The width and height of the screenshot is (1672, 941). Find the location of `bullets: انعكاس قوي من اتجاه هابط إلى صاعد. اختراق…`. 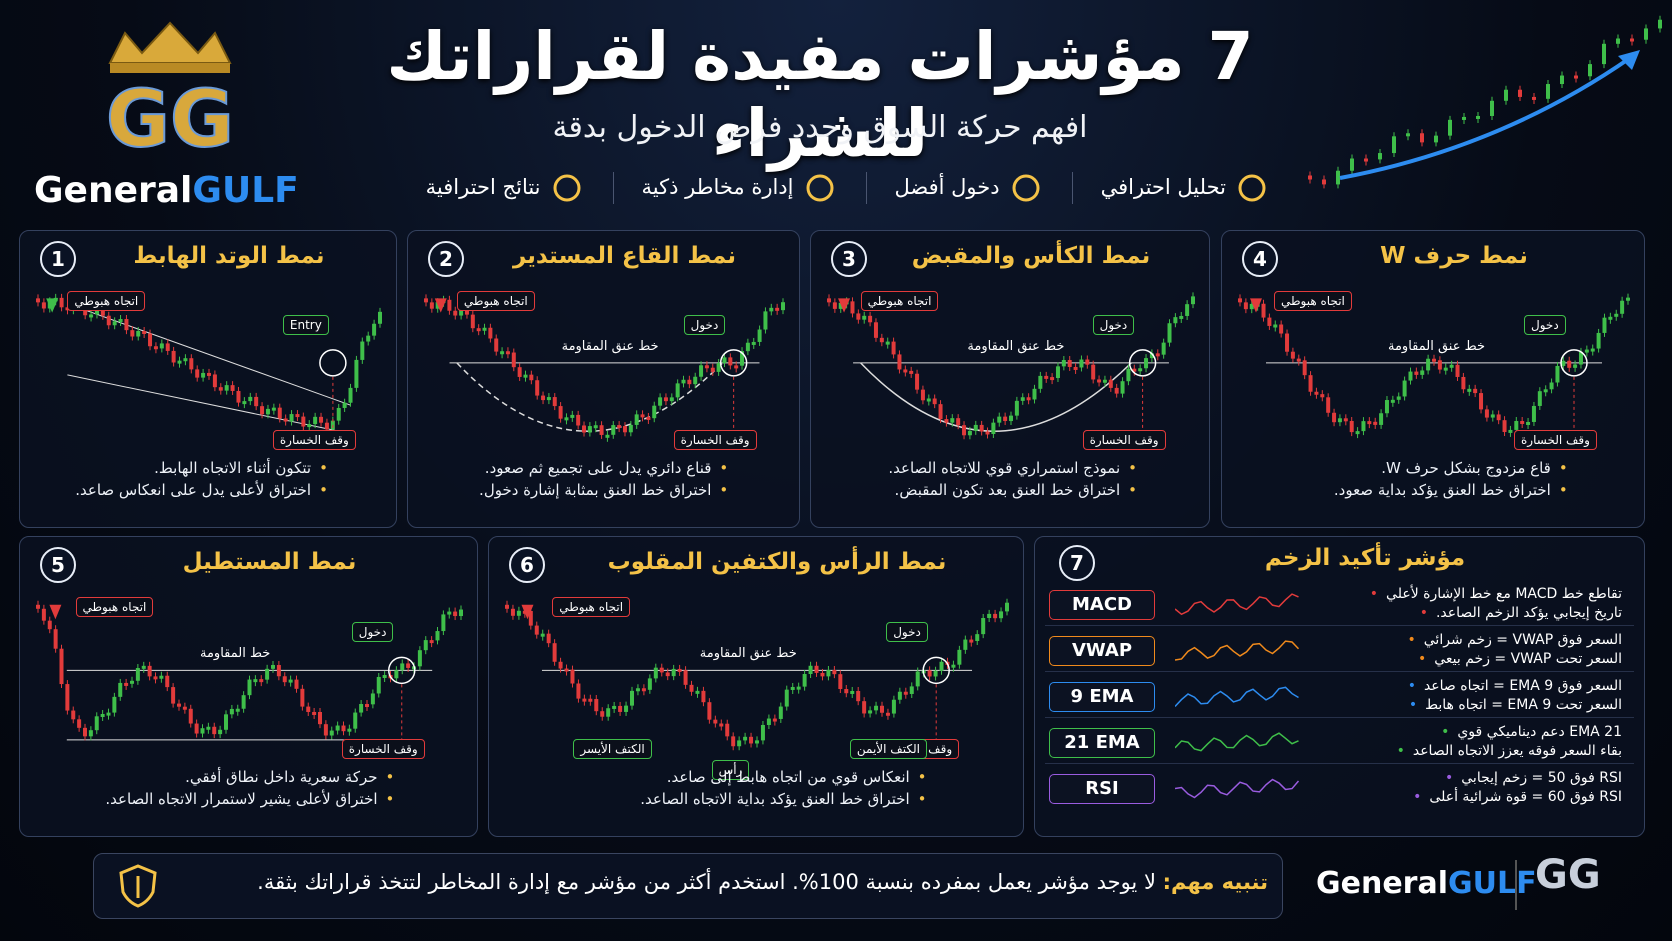

bullets: انعكاس قوي من اتجاه هابط إلى صاعد. اختراق… is located at coordinates (783, 788).